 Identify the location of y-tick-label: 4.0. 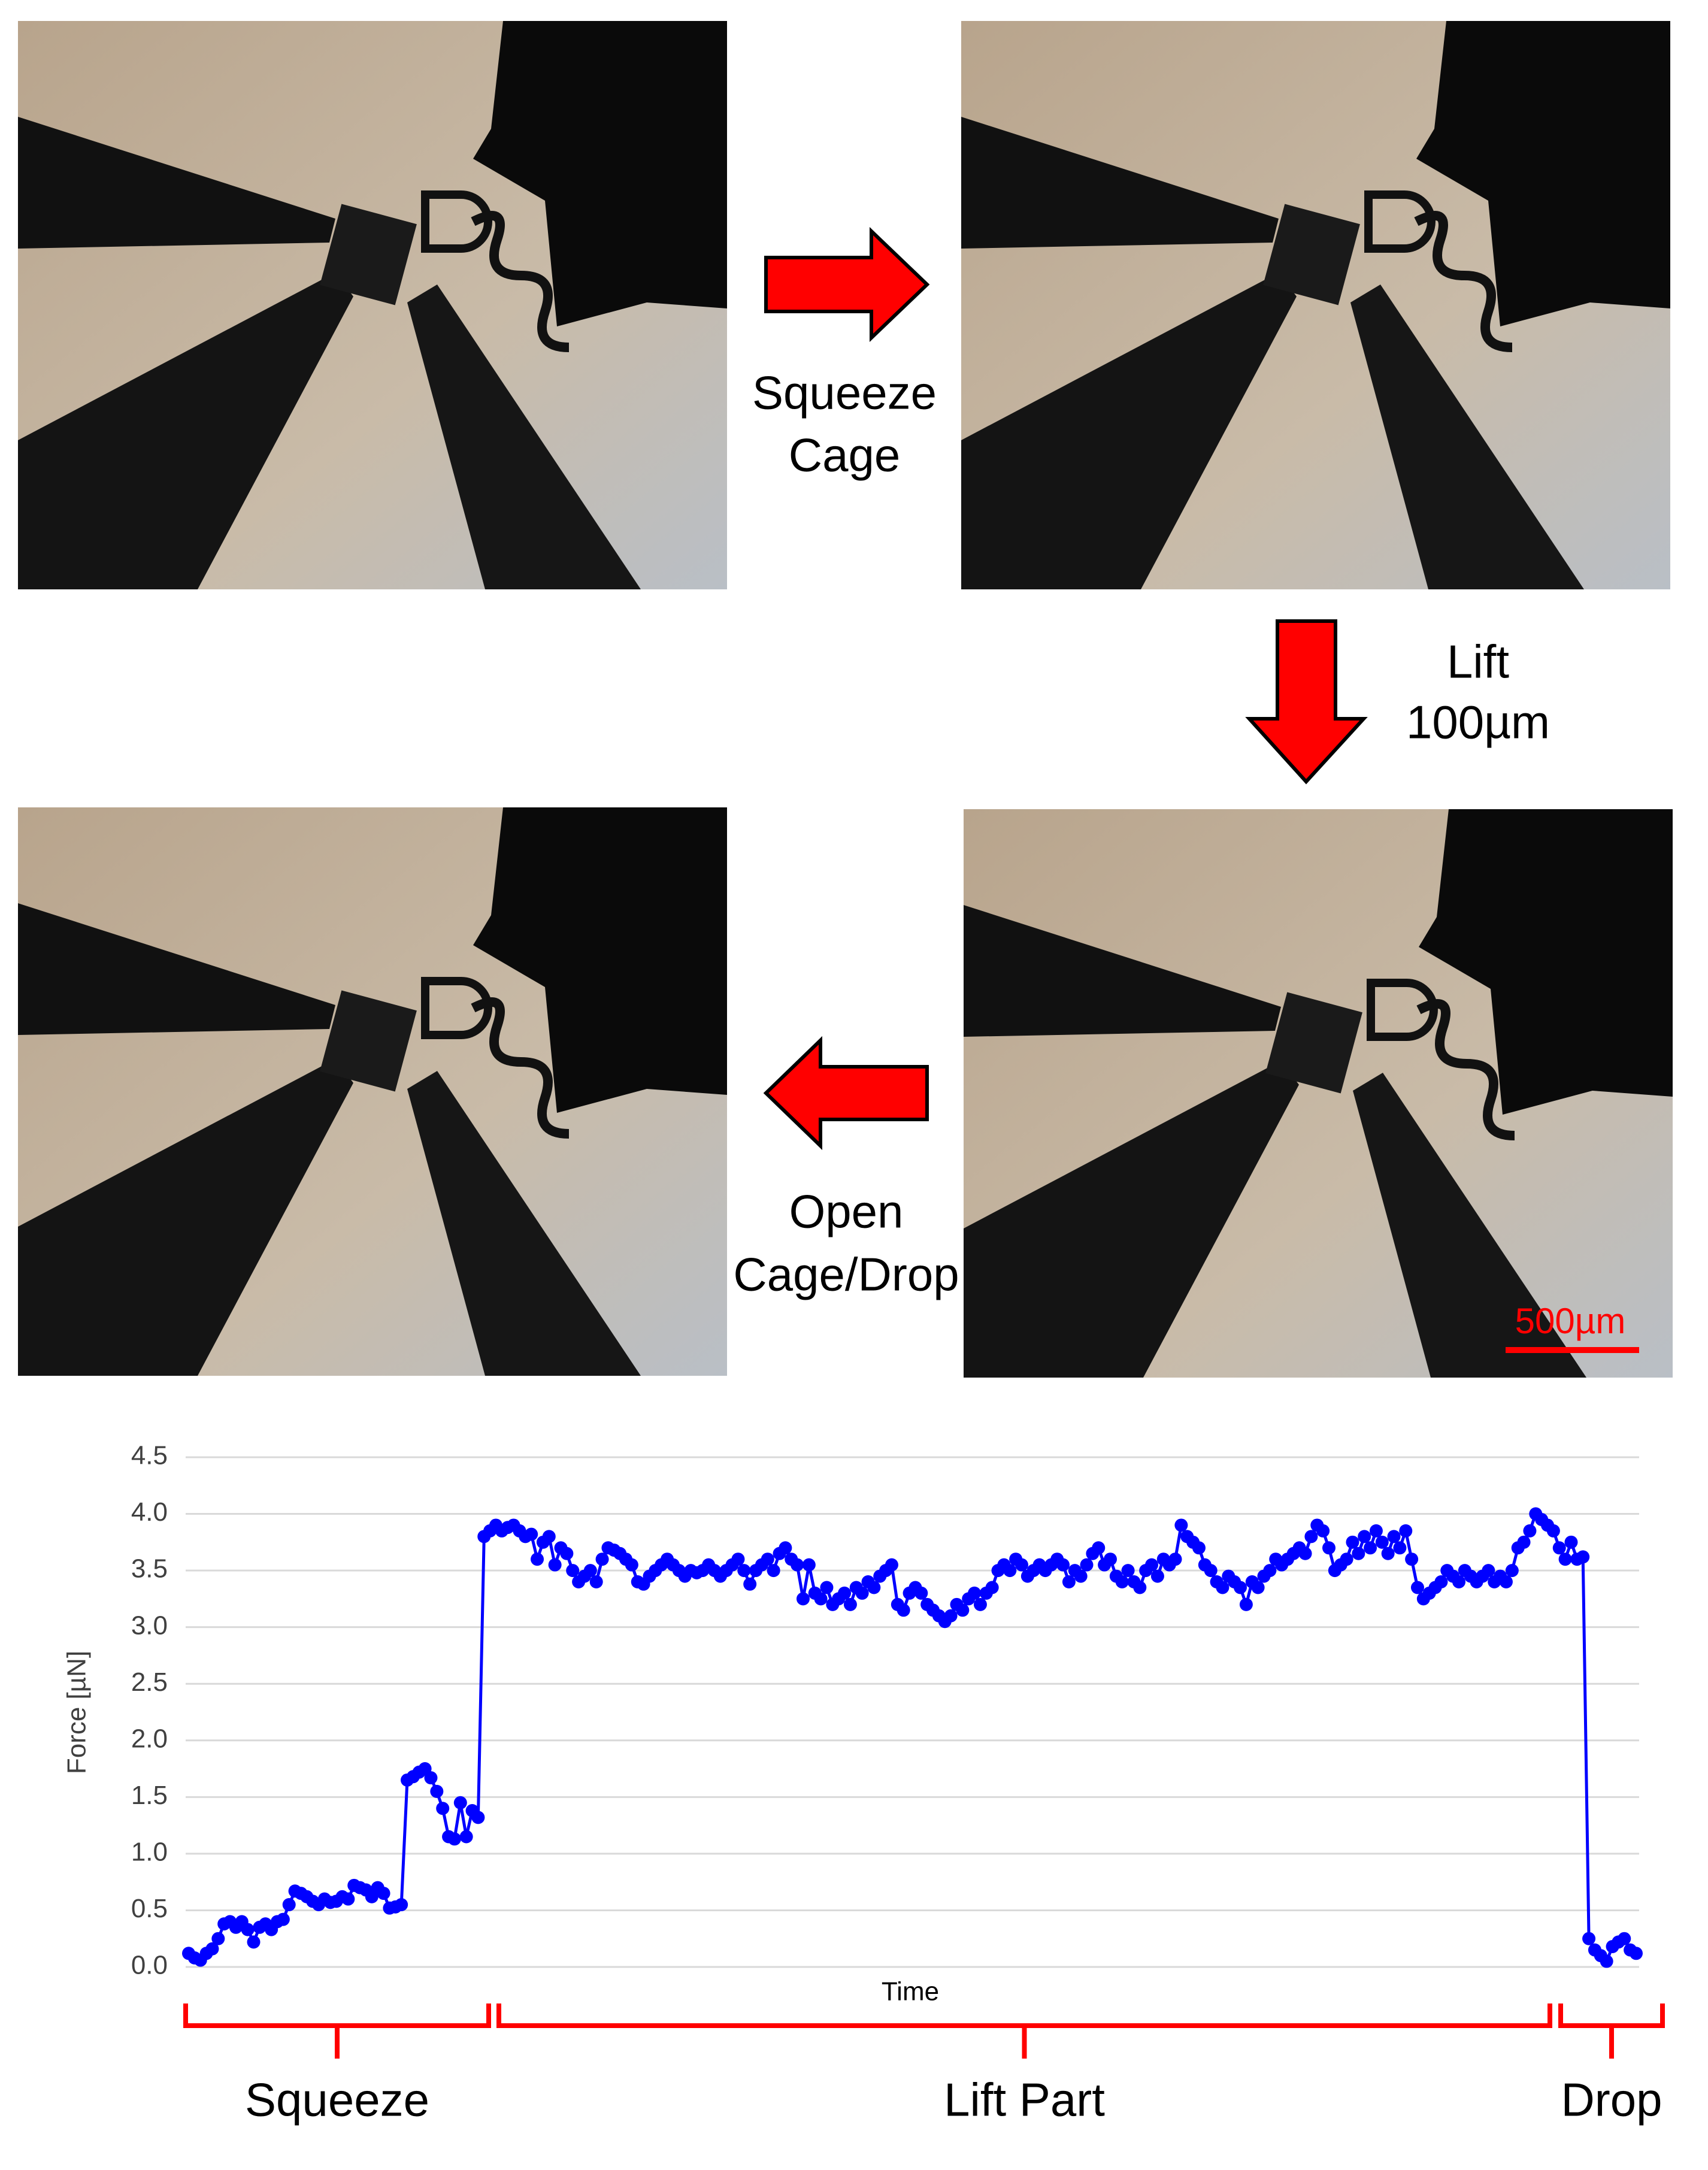
(149, 1512).